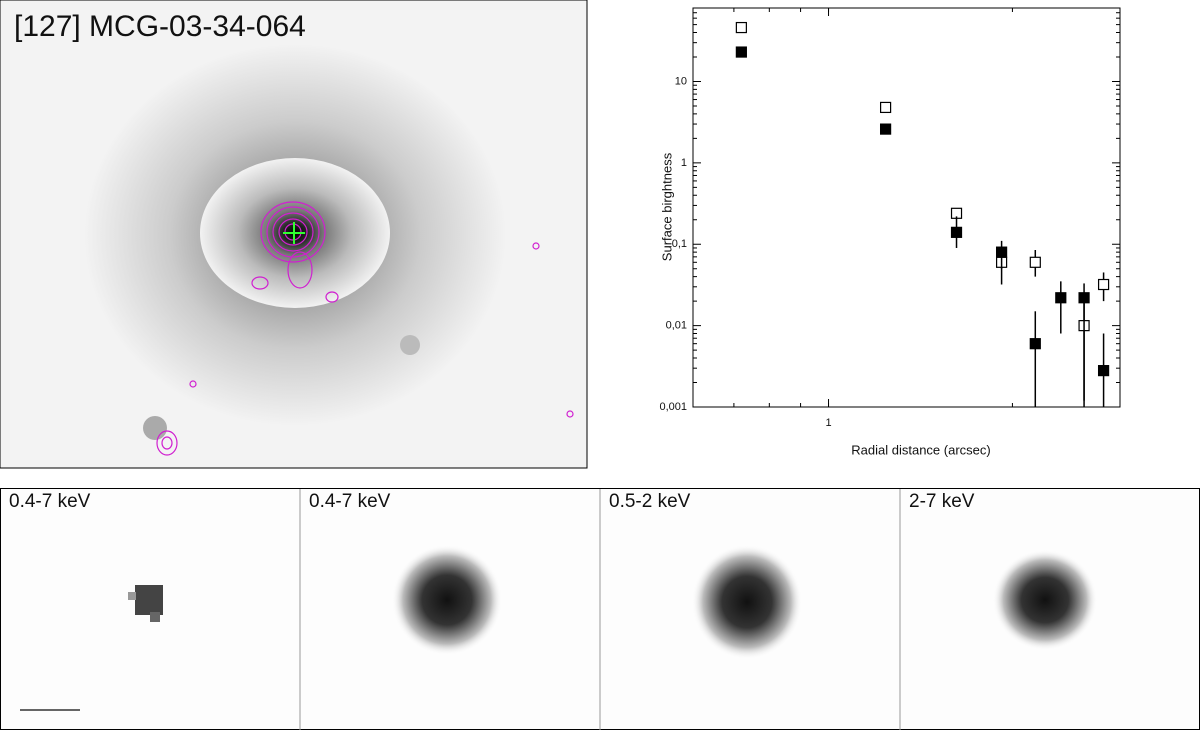 The height and width of the screenshot is (730, 1200). I want to click on y-tick-label: 0,1, so click(679, 244).